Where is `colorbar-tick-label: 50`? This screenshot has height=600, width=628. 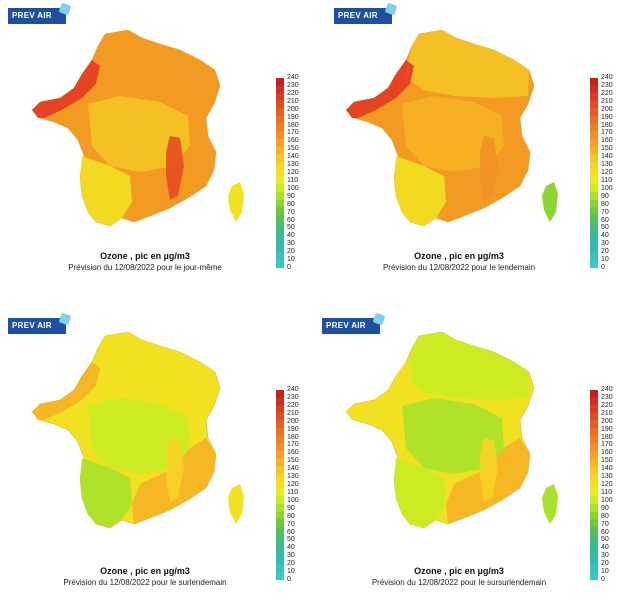
colorbar-tick-label: 50 is located at coordinates (291, 228).